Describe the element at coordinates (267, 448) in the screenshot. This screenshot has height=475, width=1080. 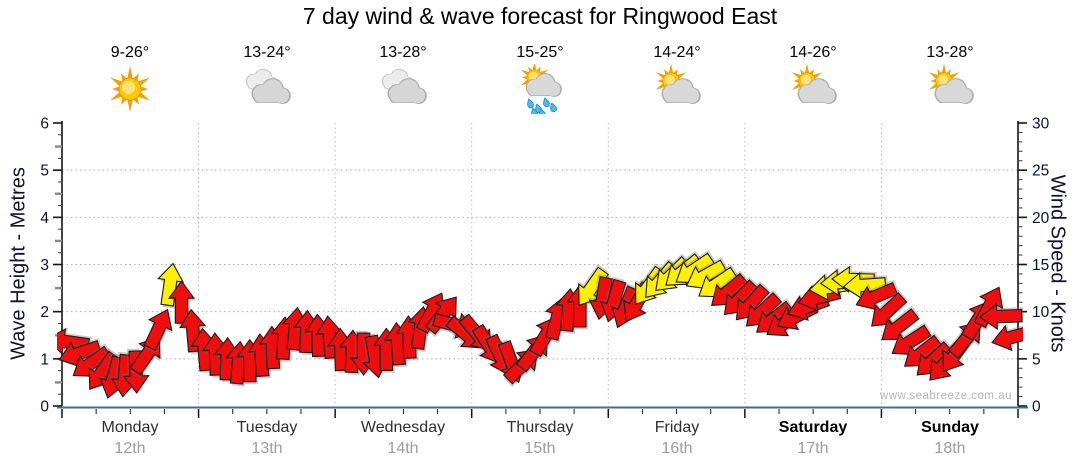
I see `day-date: 13th` at that location.